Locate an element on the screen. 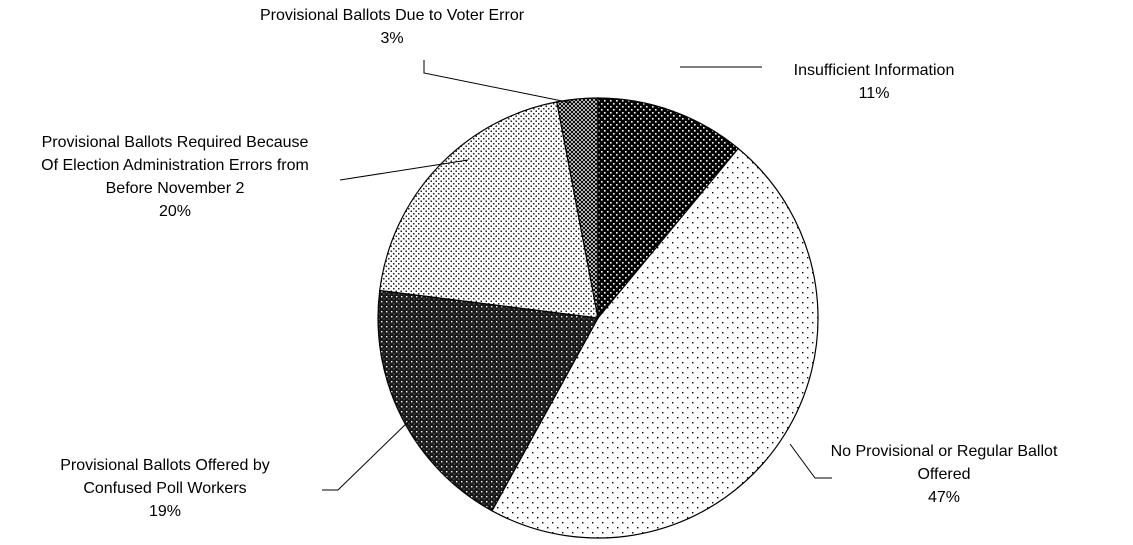 This screenshot has height=545, width=1133. slice-label-line: Provisional Ballots Due to Voter Error is located at coordinates (392, 15).